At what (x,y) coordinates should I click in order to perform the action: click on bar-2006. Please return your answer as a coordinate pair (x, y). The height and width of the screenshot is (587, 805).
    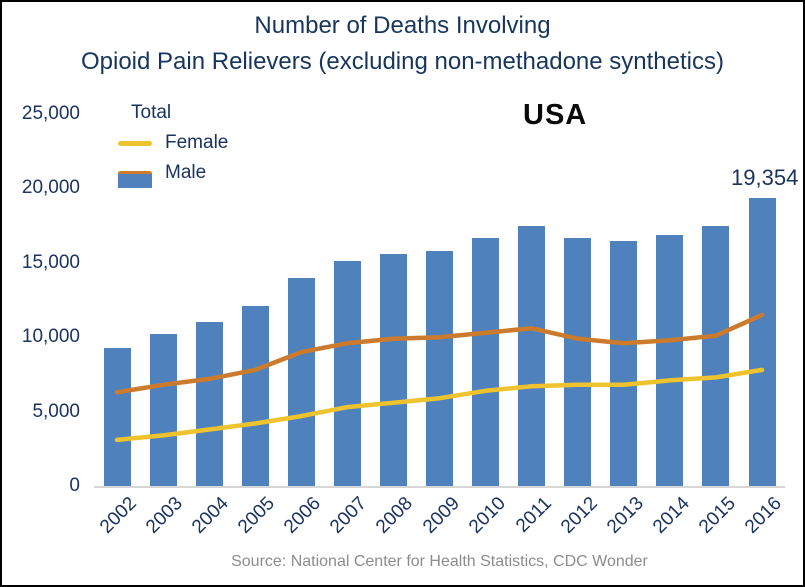
    Looking at the image, I should click on (301, 381).